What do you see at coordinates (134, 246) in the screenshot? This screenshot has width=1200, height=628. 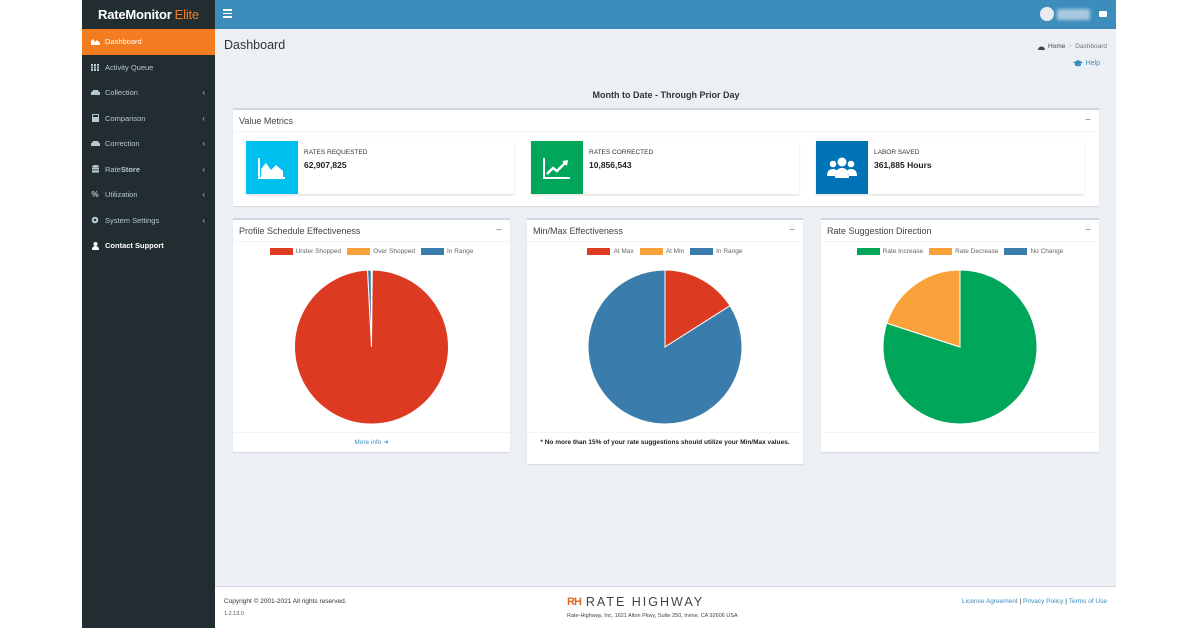 I see `sidebar-item-label: Contact Support` at bounding box center [134, 246].